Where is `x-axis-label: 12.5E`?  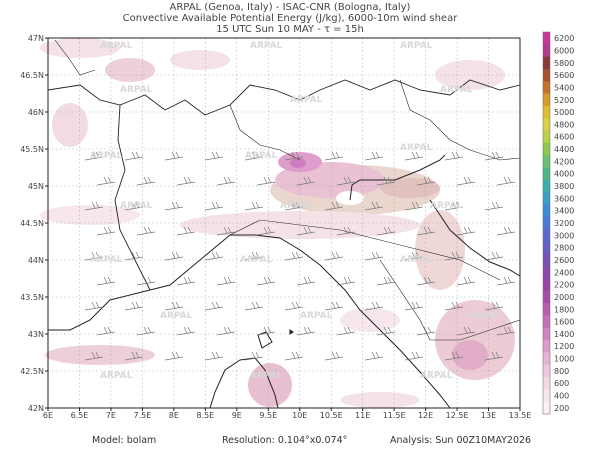 x-axis-label: 12.5E is located at coordinates (457, 415).